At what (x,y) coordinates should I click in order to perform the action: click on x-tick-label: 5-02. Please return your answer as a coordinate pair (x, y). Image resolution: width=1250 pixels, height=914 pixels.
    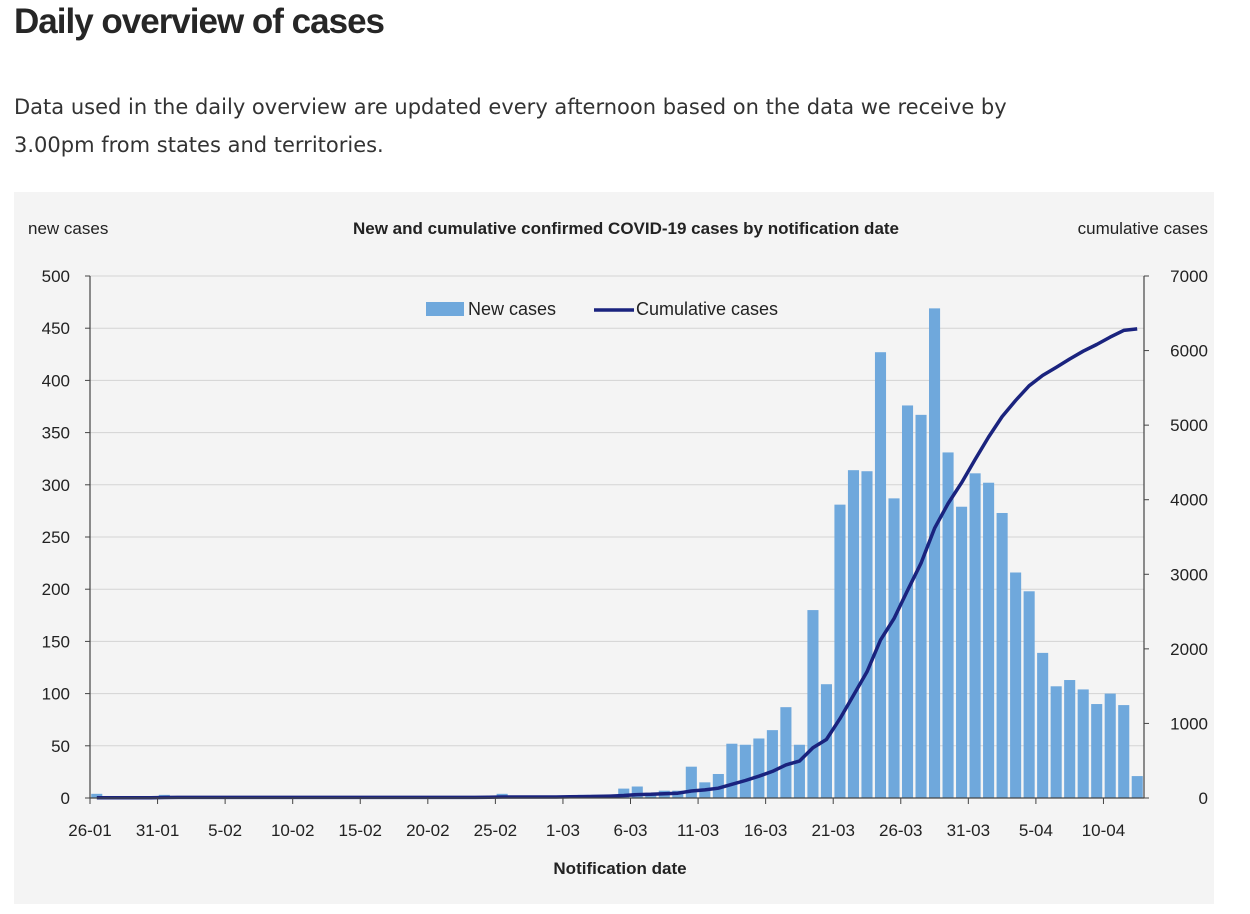
    Looking at the image, I should click on (225, 830).